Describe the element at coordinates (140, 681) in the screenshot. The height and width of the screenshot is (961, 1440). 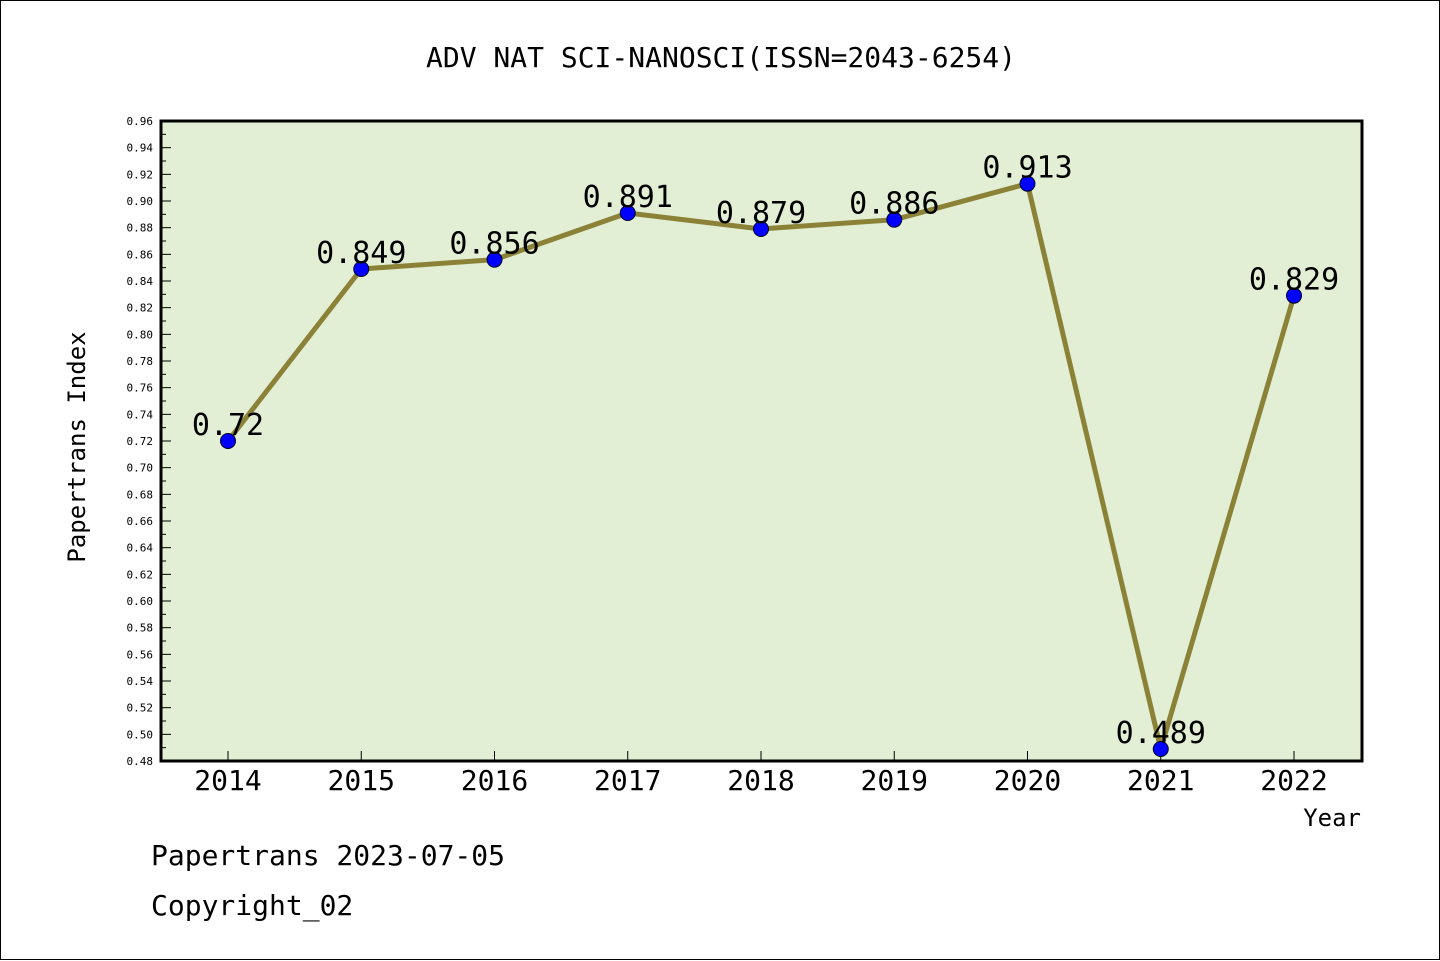
I see `y-tick-label: 0.54` at that location.